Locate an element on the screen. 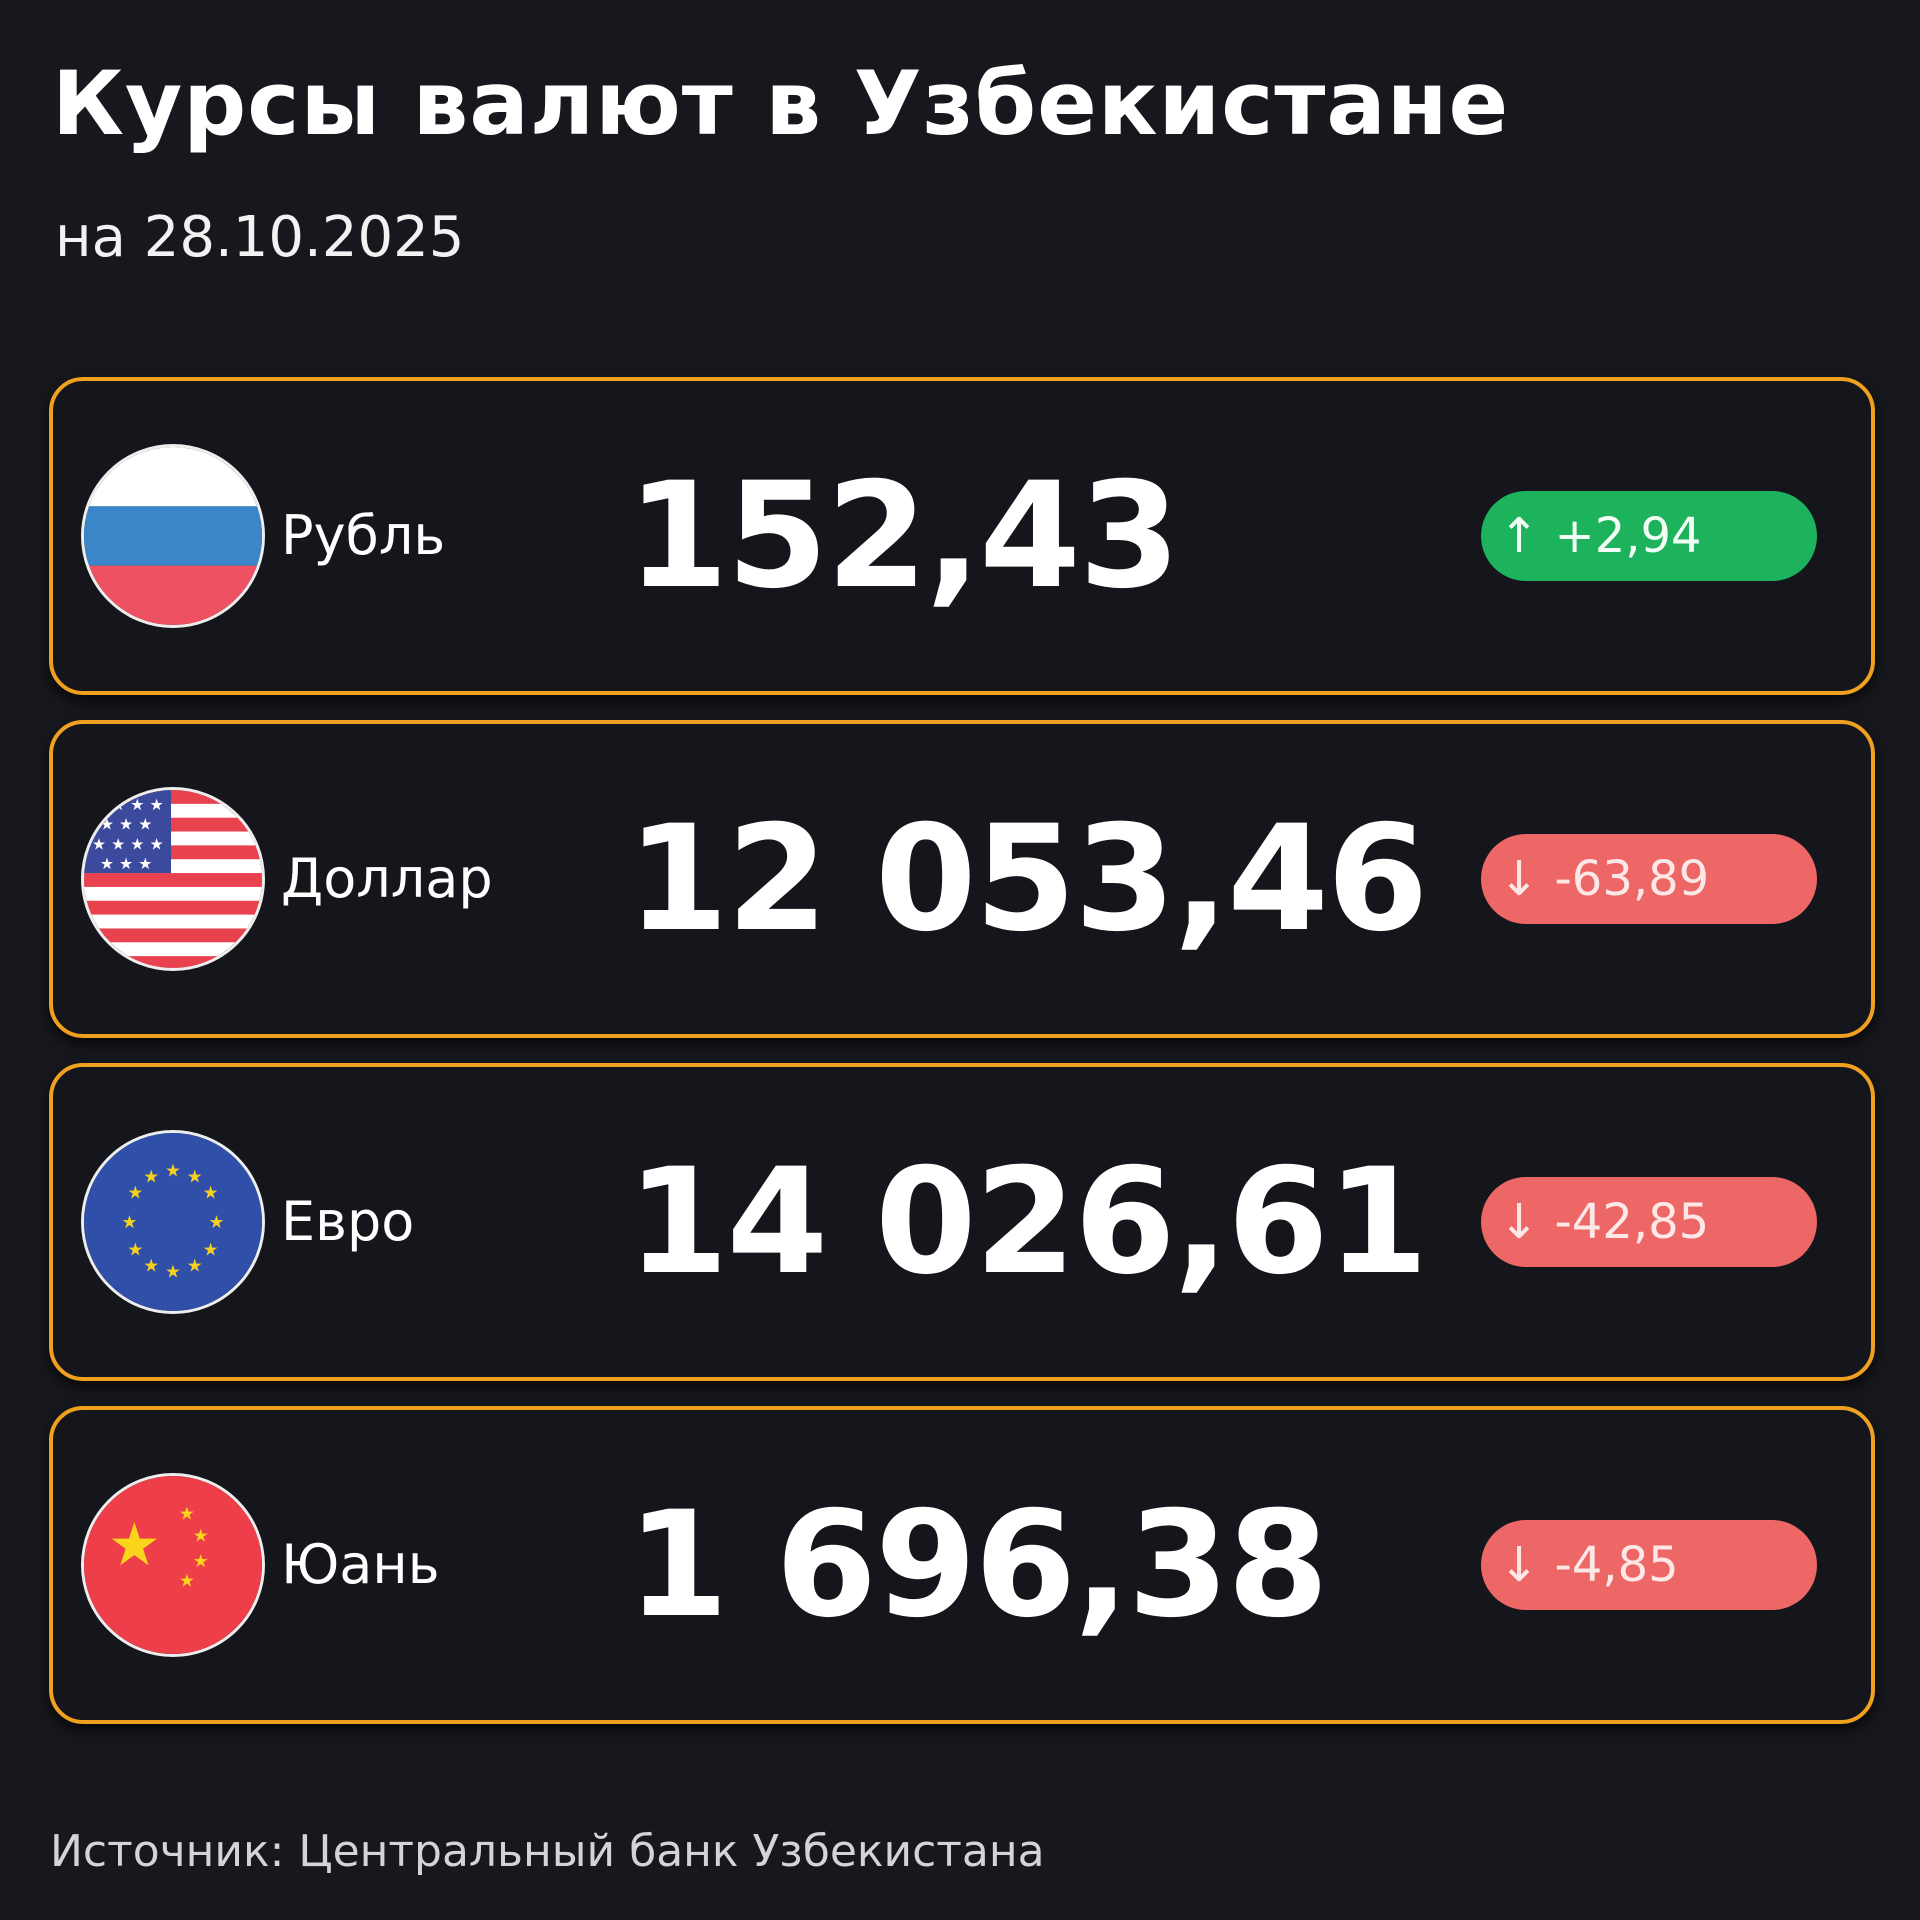 The width and height of the screenshot is (1920, 1920). change-value: +2,94 is located at coordinates (1628, 536).